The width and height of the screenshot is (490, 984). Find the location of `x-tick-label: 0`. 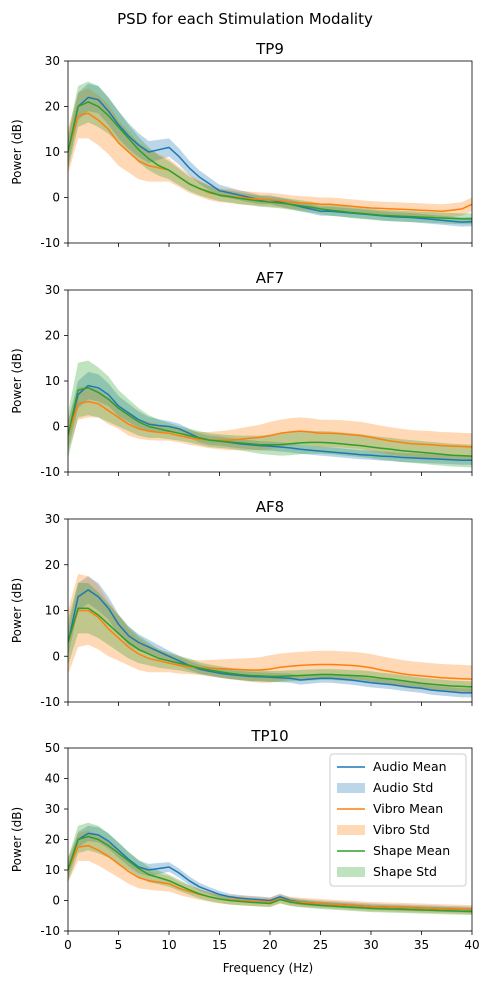

x-tick-label: 0 is located at coordinates (68, 945).